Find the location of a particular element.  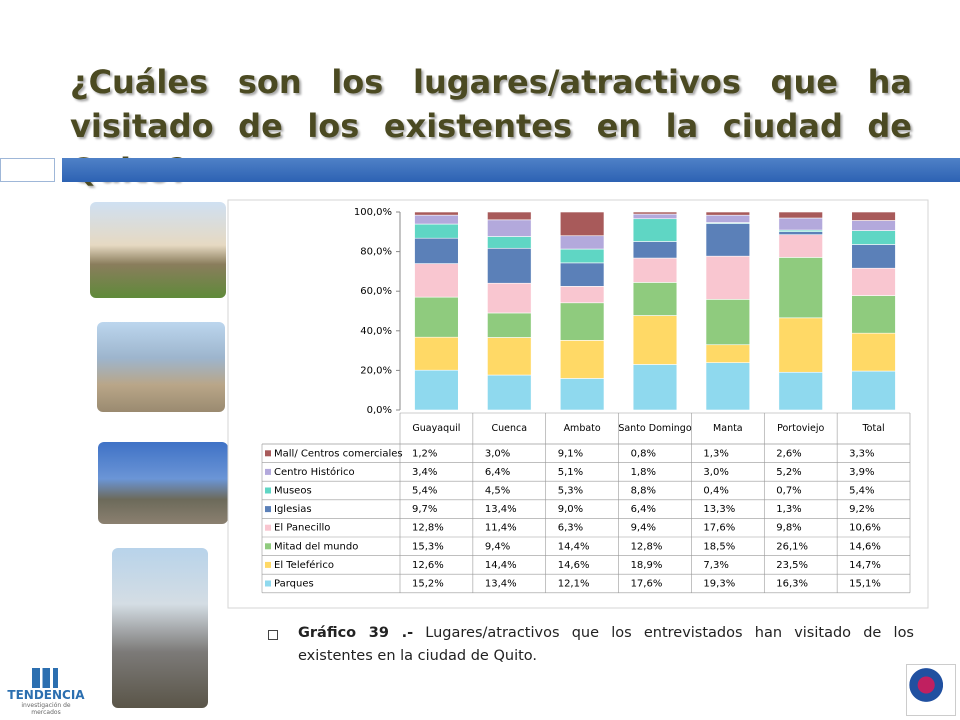

data-label: 15,1% is located at coordinates (865, 584).